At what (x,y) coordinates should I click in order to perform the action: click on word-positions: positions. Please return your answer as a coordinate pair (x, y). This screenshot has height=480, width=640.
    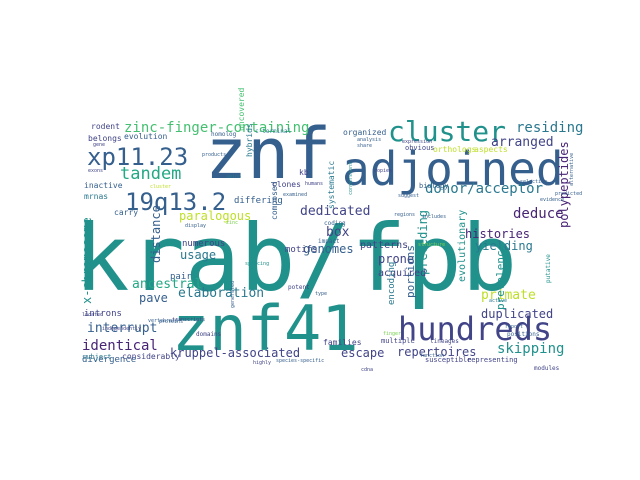
    Looking at the image, I should click on (523, 334).